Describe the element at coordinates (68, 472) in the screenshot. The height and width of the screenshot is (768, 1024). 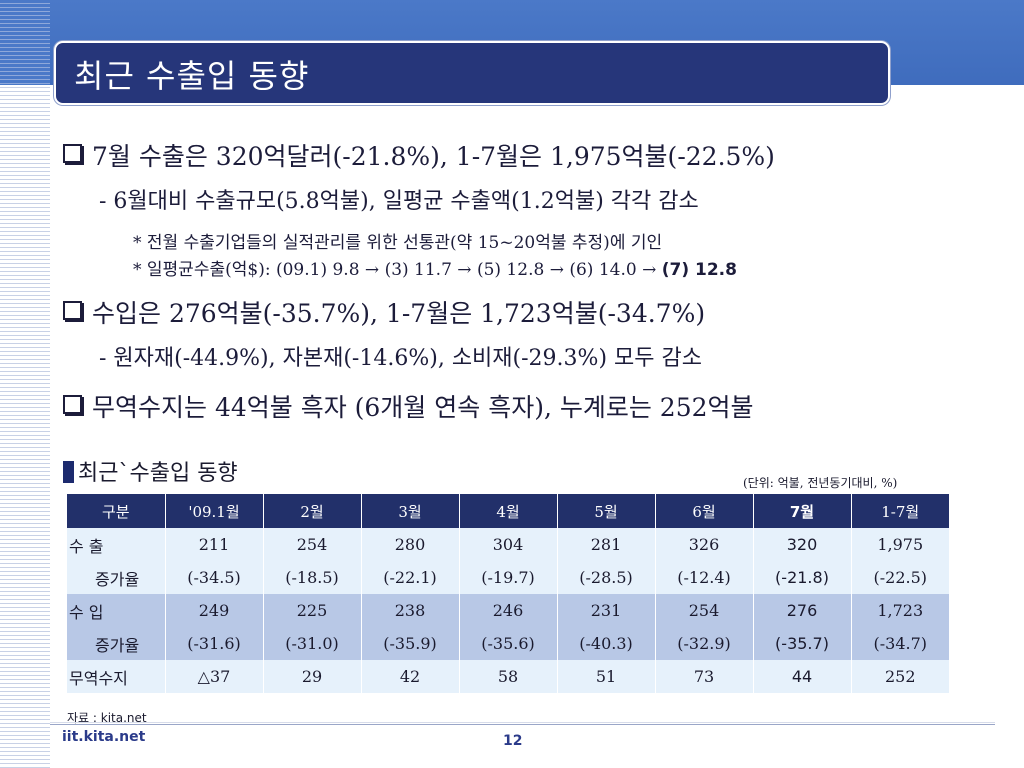
I see `square-marker-icon` at that location.